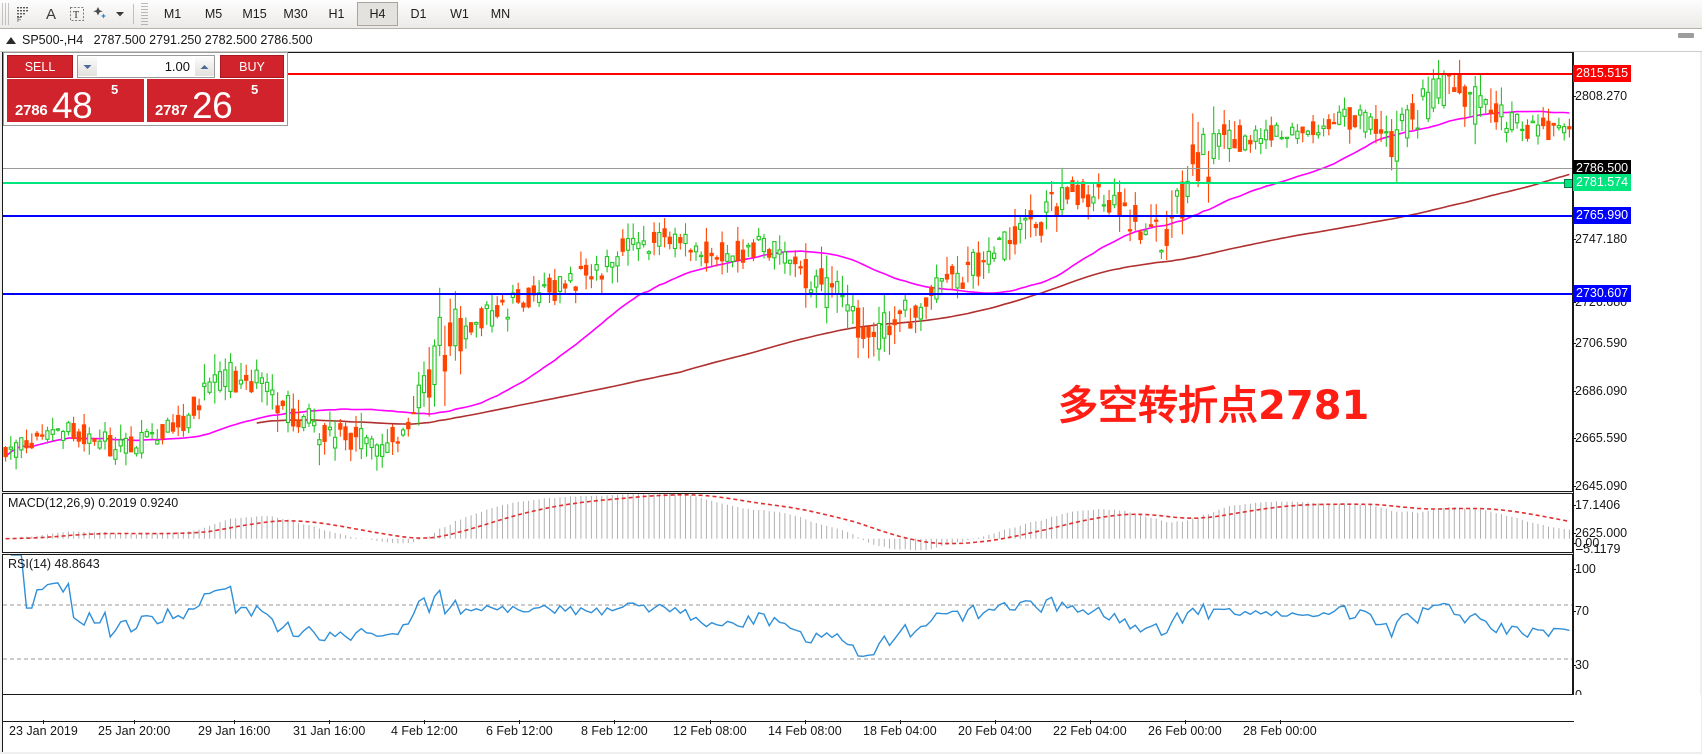  What do you see at coordinates (295, 14) in the screenshot?
I see `timeframe-m30: M30` at bounding box center [295, 14].